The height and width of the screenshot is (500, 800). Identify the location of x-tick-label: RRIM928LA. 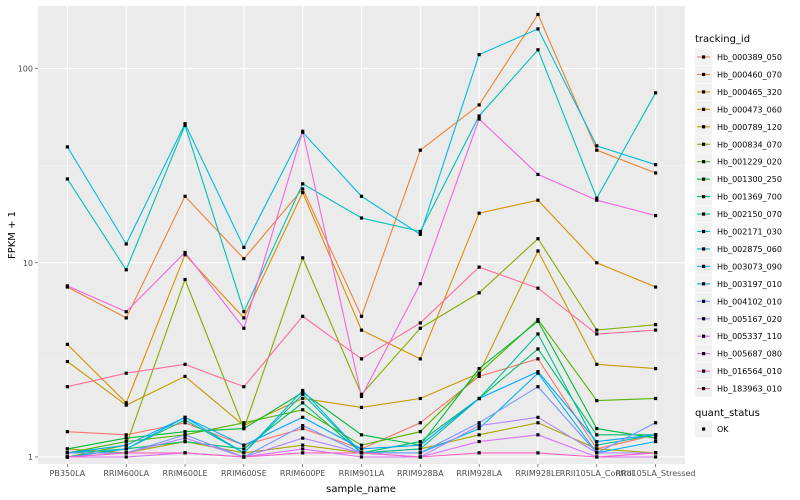
(479, 473).